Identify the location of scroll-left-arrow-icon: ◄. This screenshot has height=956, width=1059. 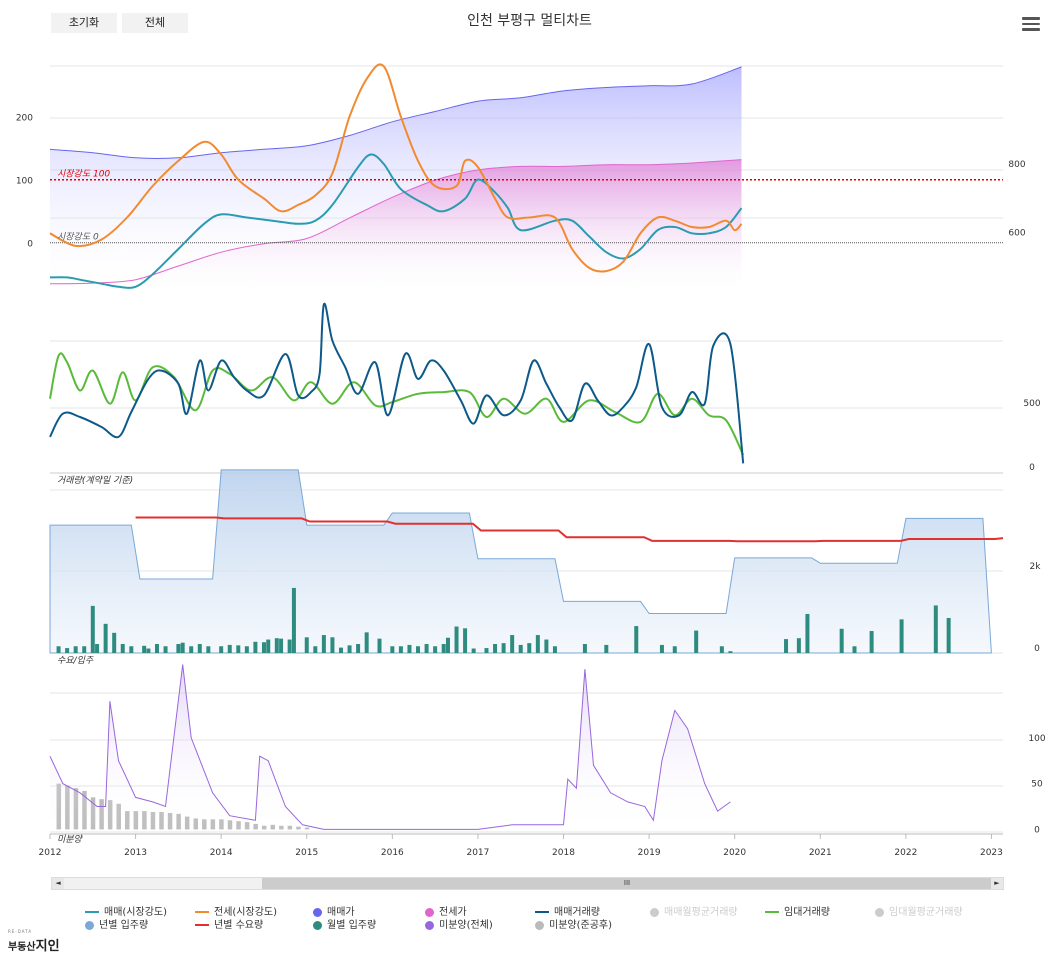
(58, 883).